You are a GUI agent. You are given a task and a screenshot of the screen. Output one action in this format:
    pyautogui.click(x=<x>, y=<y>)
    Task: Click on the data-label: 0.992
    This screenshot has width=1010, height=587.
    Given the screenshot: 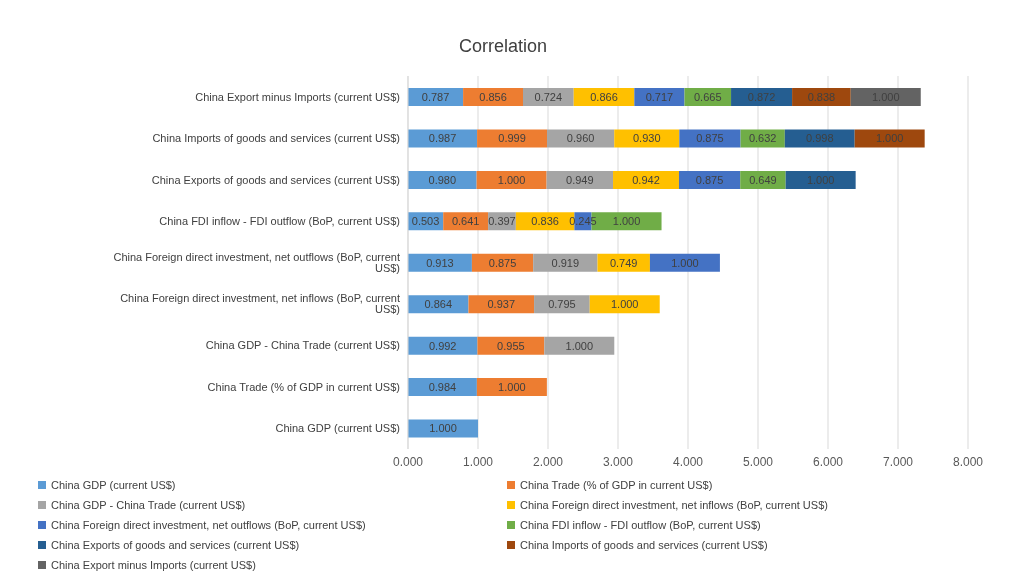 What is the action you would take?
    pyautogui.click(x=442, y=345)
    